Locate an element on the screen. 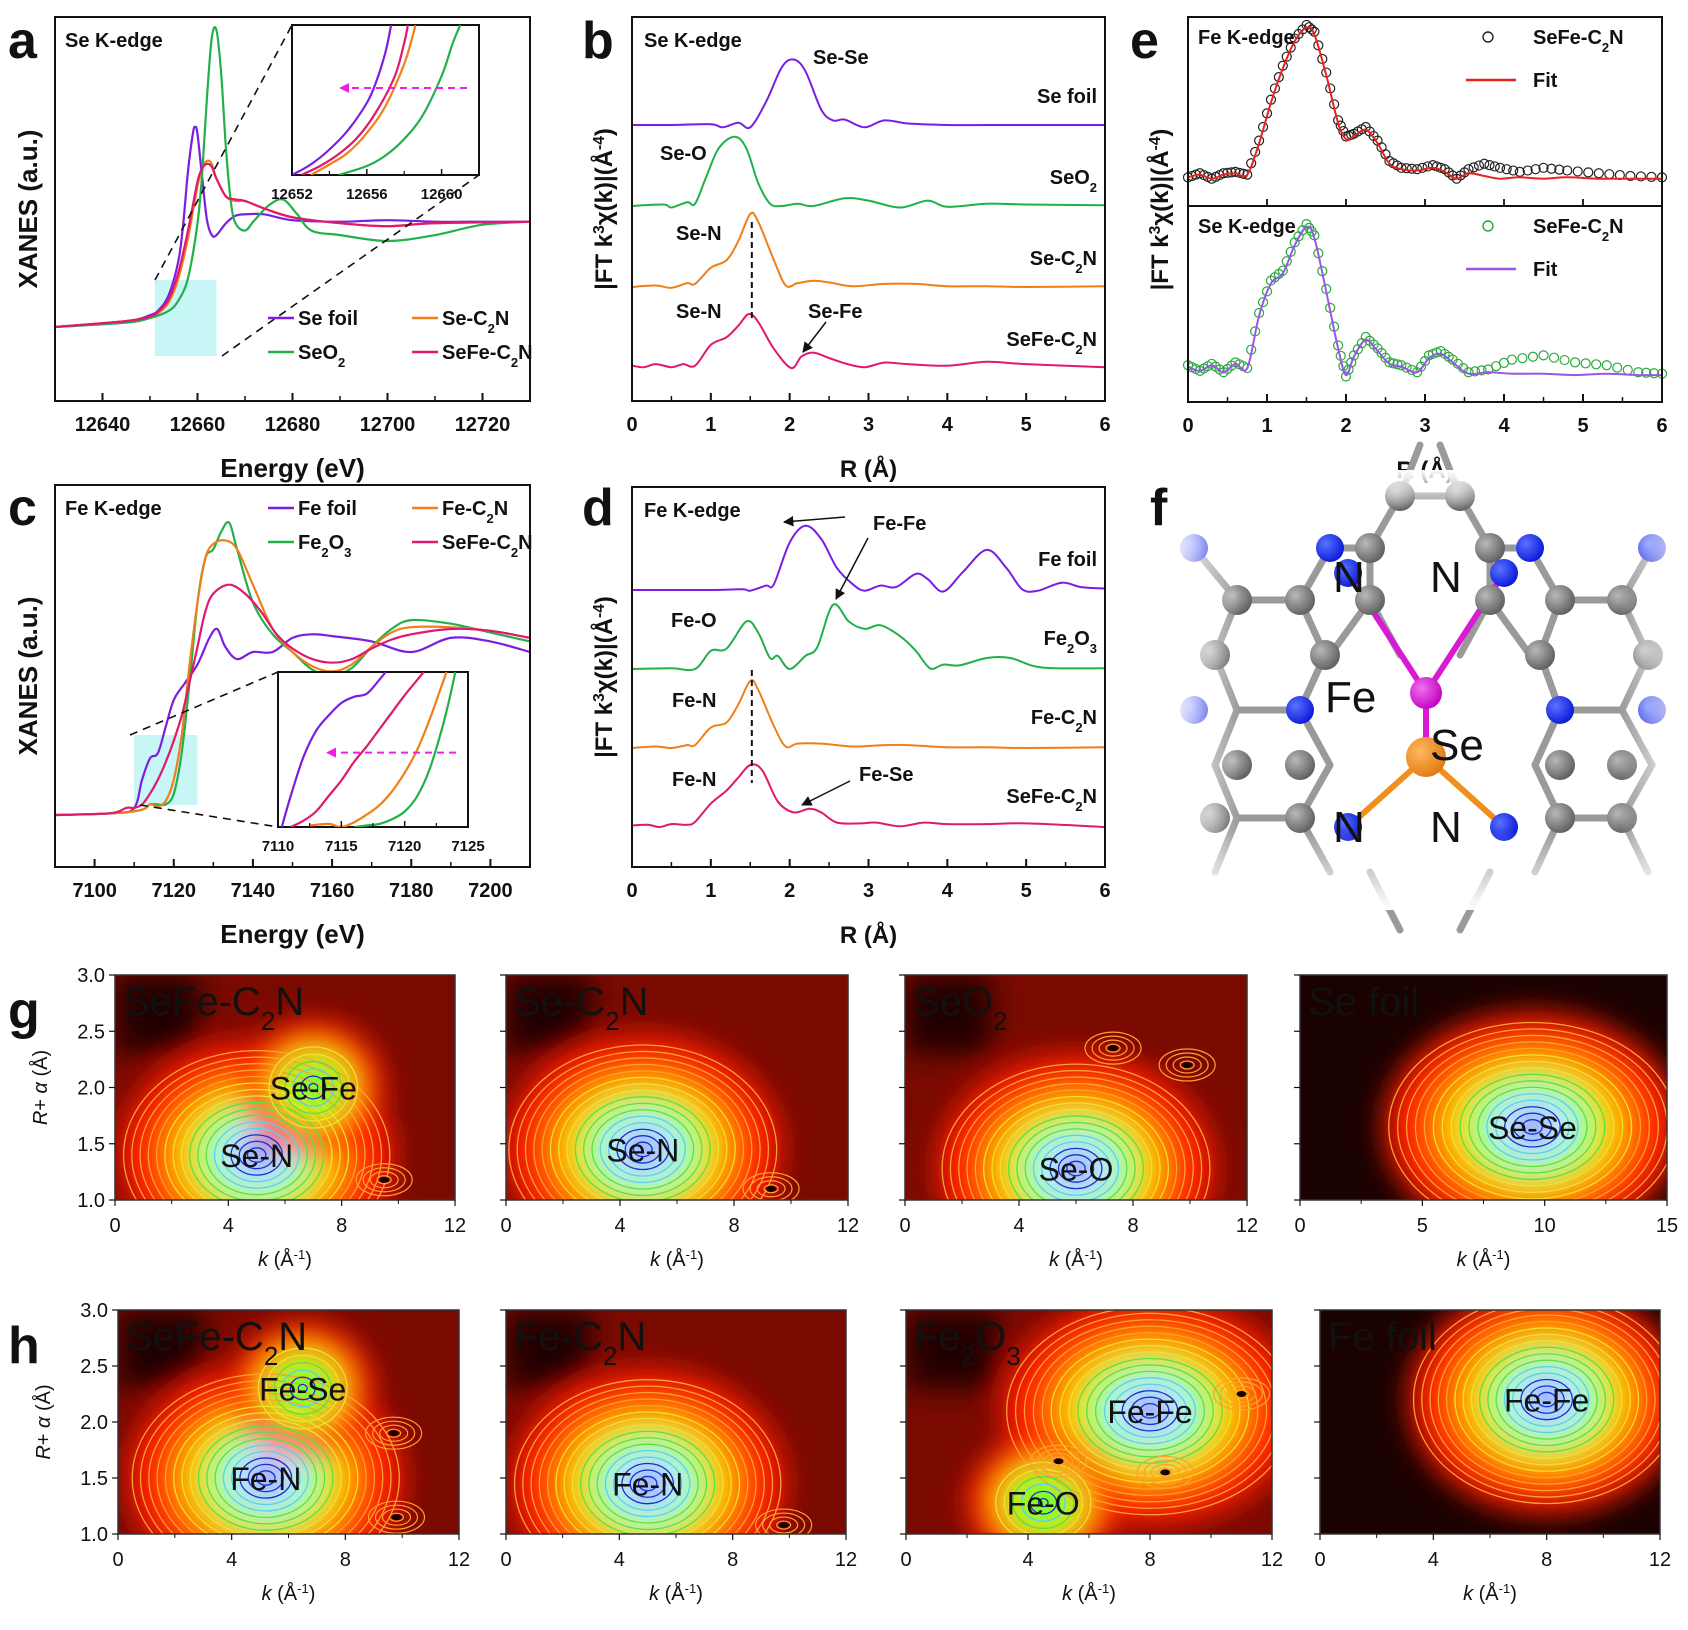 This screenshot has width=1688, height=1630. peak-annotation: Fe-O is located at coordinates (694, 621).